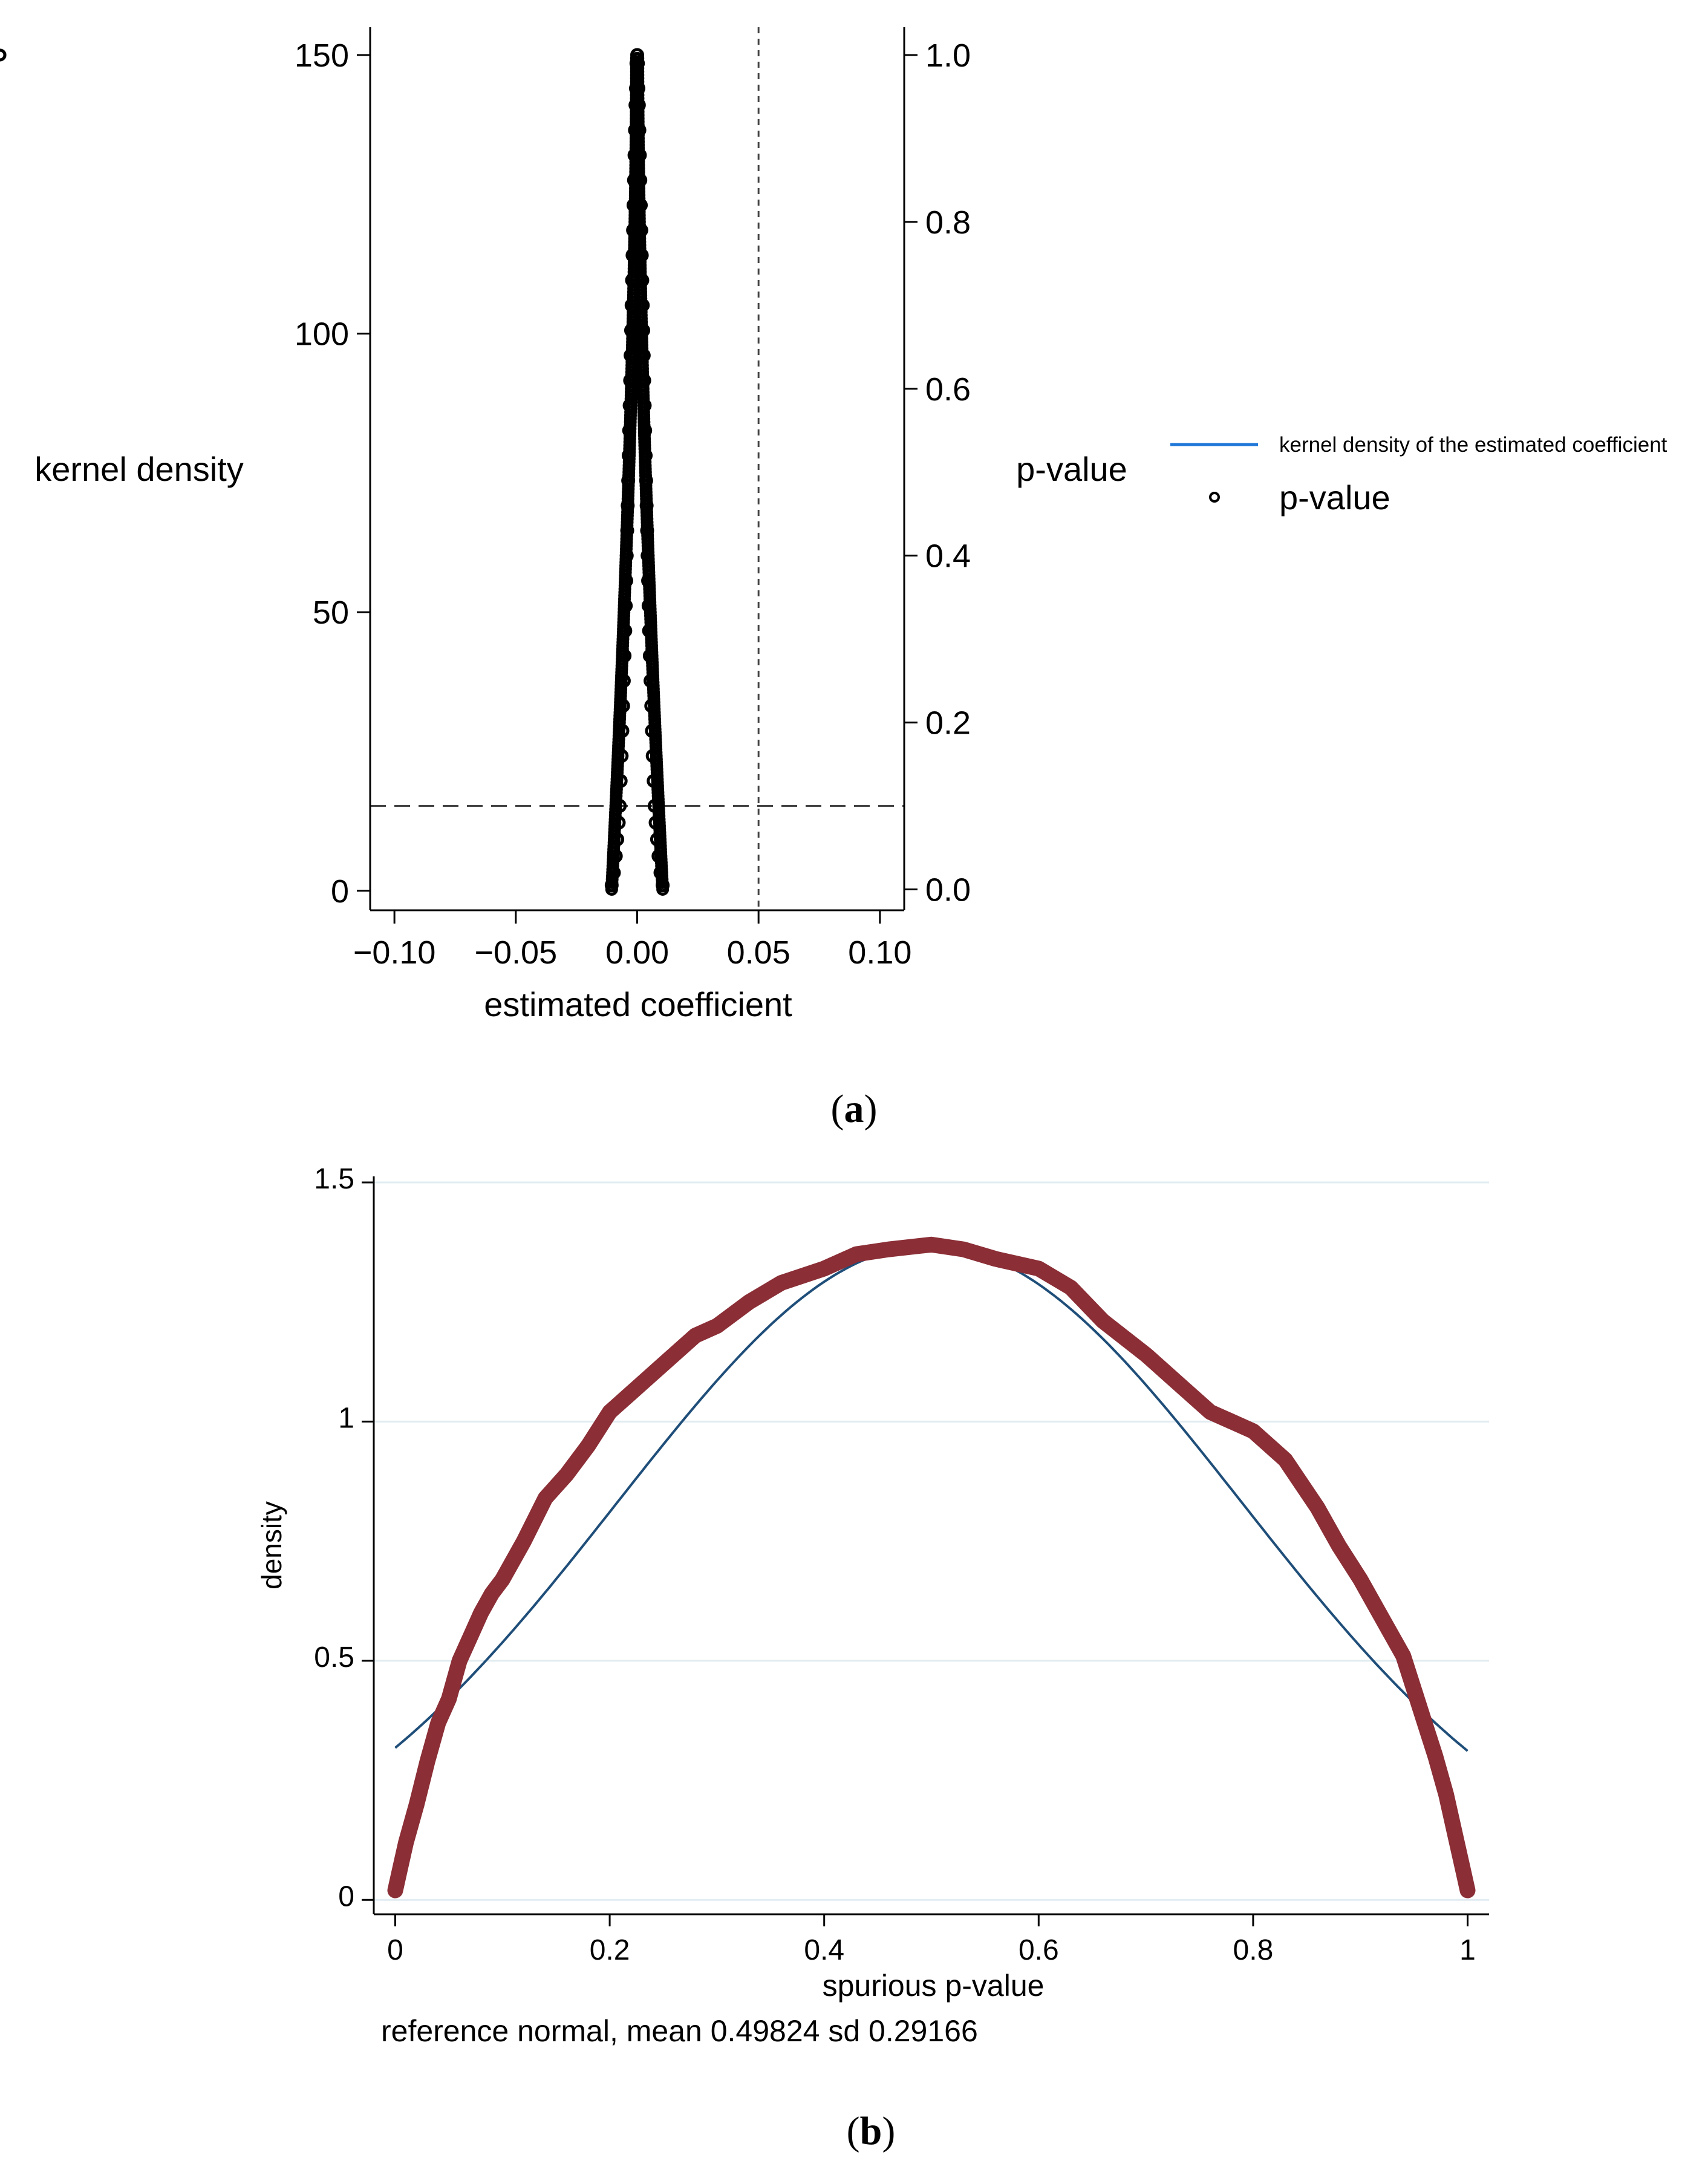 The width and height of the screenshot is (1708, 2181). I want to click on ylabel-right: p-value, so click(1071, 469).